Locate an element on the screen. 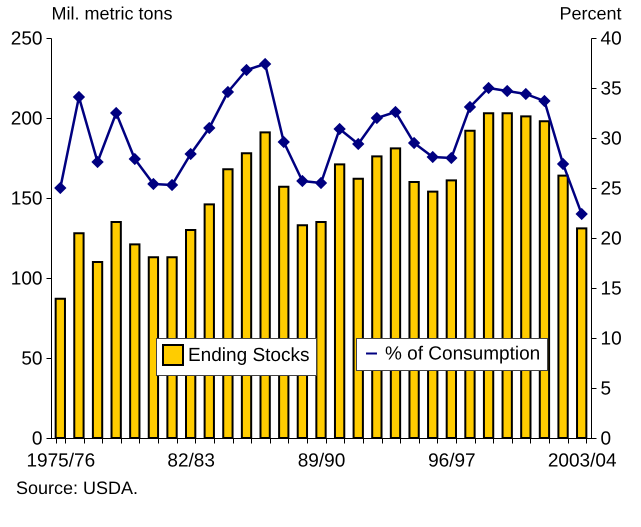 The image size is (641, 527). y2-tick-label: 0 is located at coordinates (606, 439).